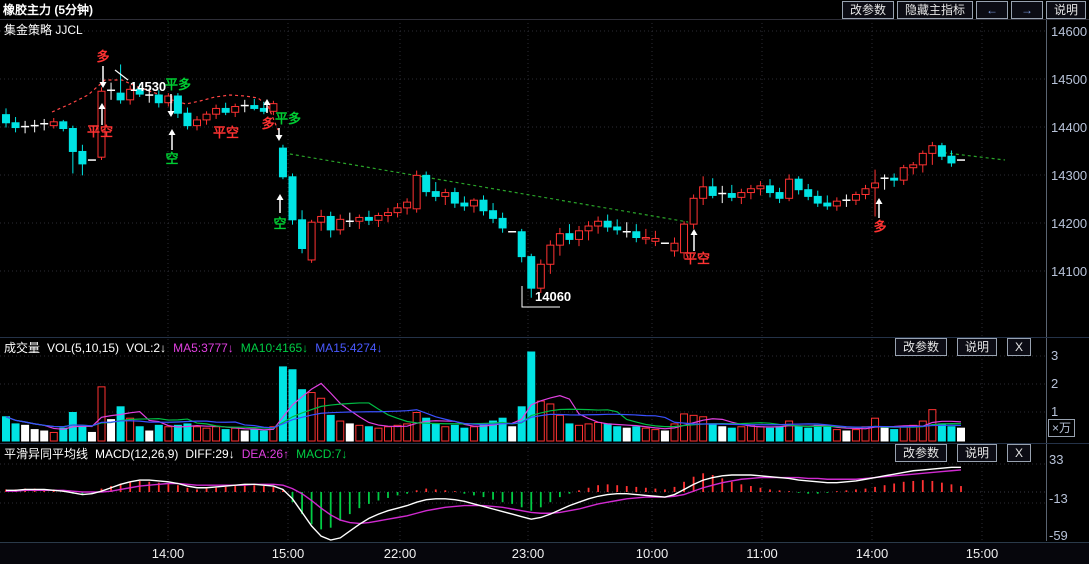 This screenshot has width=1089, height=564. What do you see at coordinates (1026, 9) in the screenshot?
I see `next-arrow-button: →` at bounding box center [1026, 9].